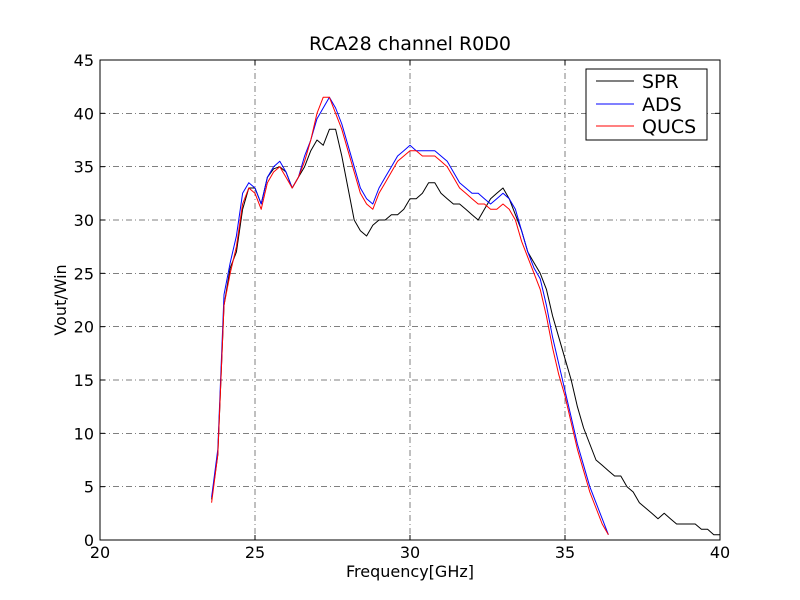 This screenshot has height=600, width=800. I want to click on y-tick-label: 15, so click(84, 380).